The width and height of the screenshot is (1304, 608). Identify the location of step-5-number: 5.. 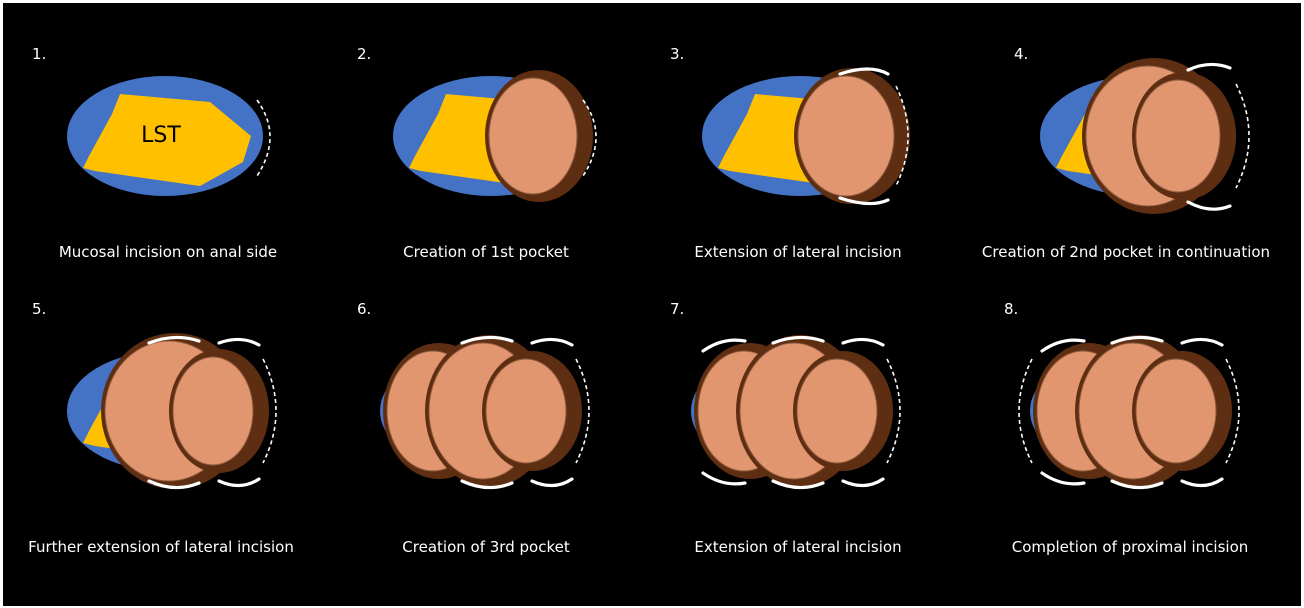
(39, 309).